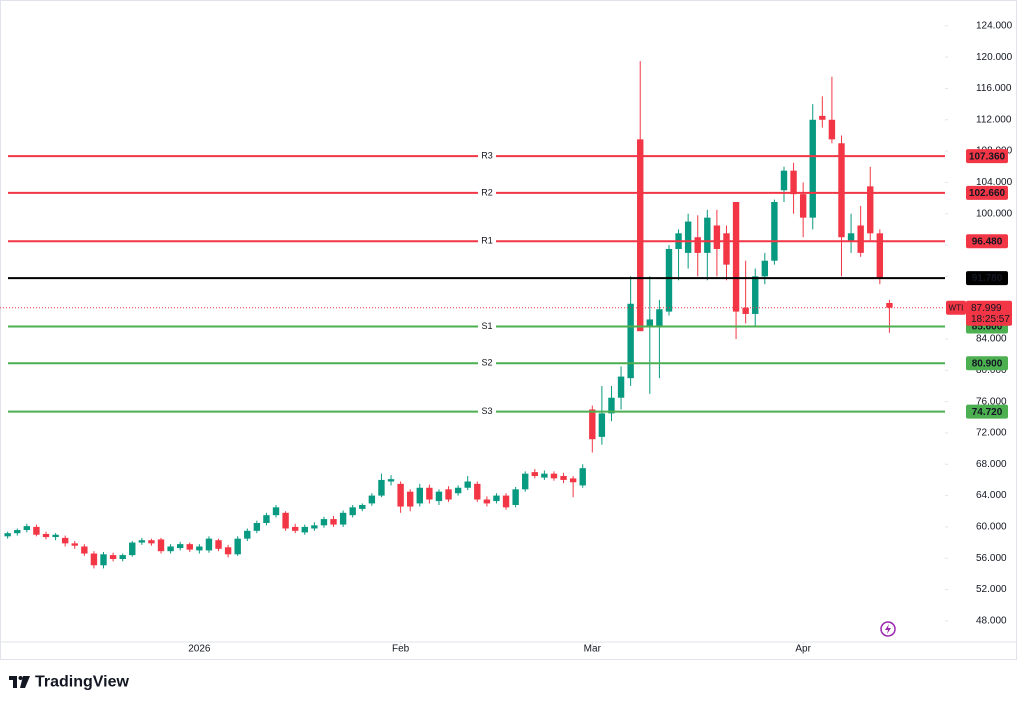  What do you see at coordinates (991, 370) in the screenshot?
I see `y-tick-label: 80.000` at bounding box center [991, 370].